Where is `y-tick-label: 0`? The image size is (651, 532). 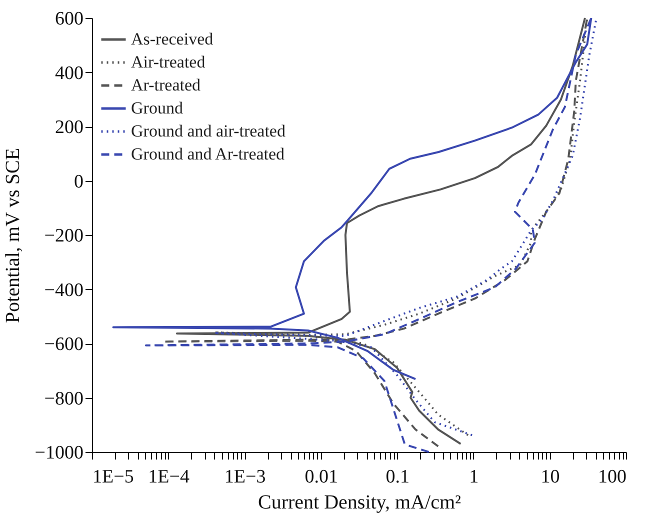 y-tick-label: 0 is located at coordinates (79, 181).